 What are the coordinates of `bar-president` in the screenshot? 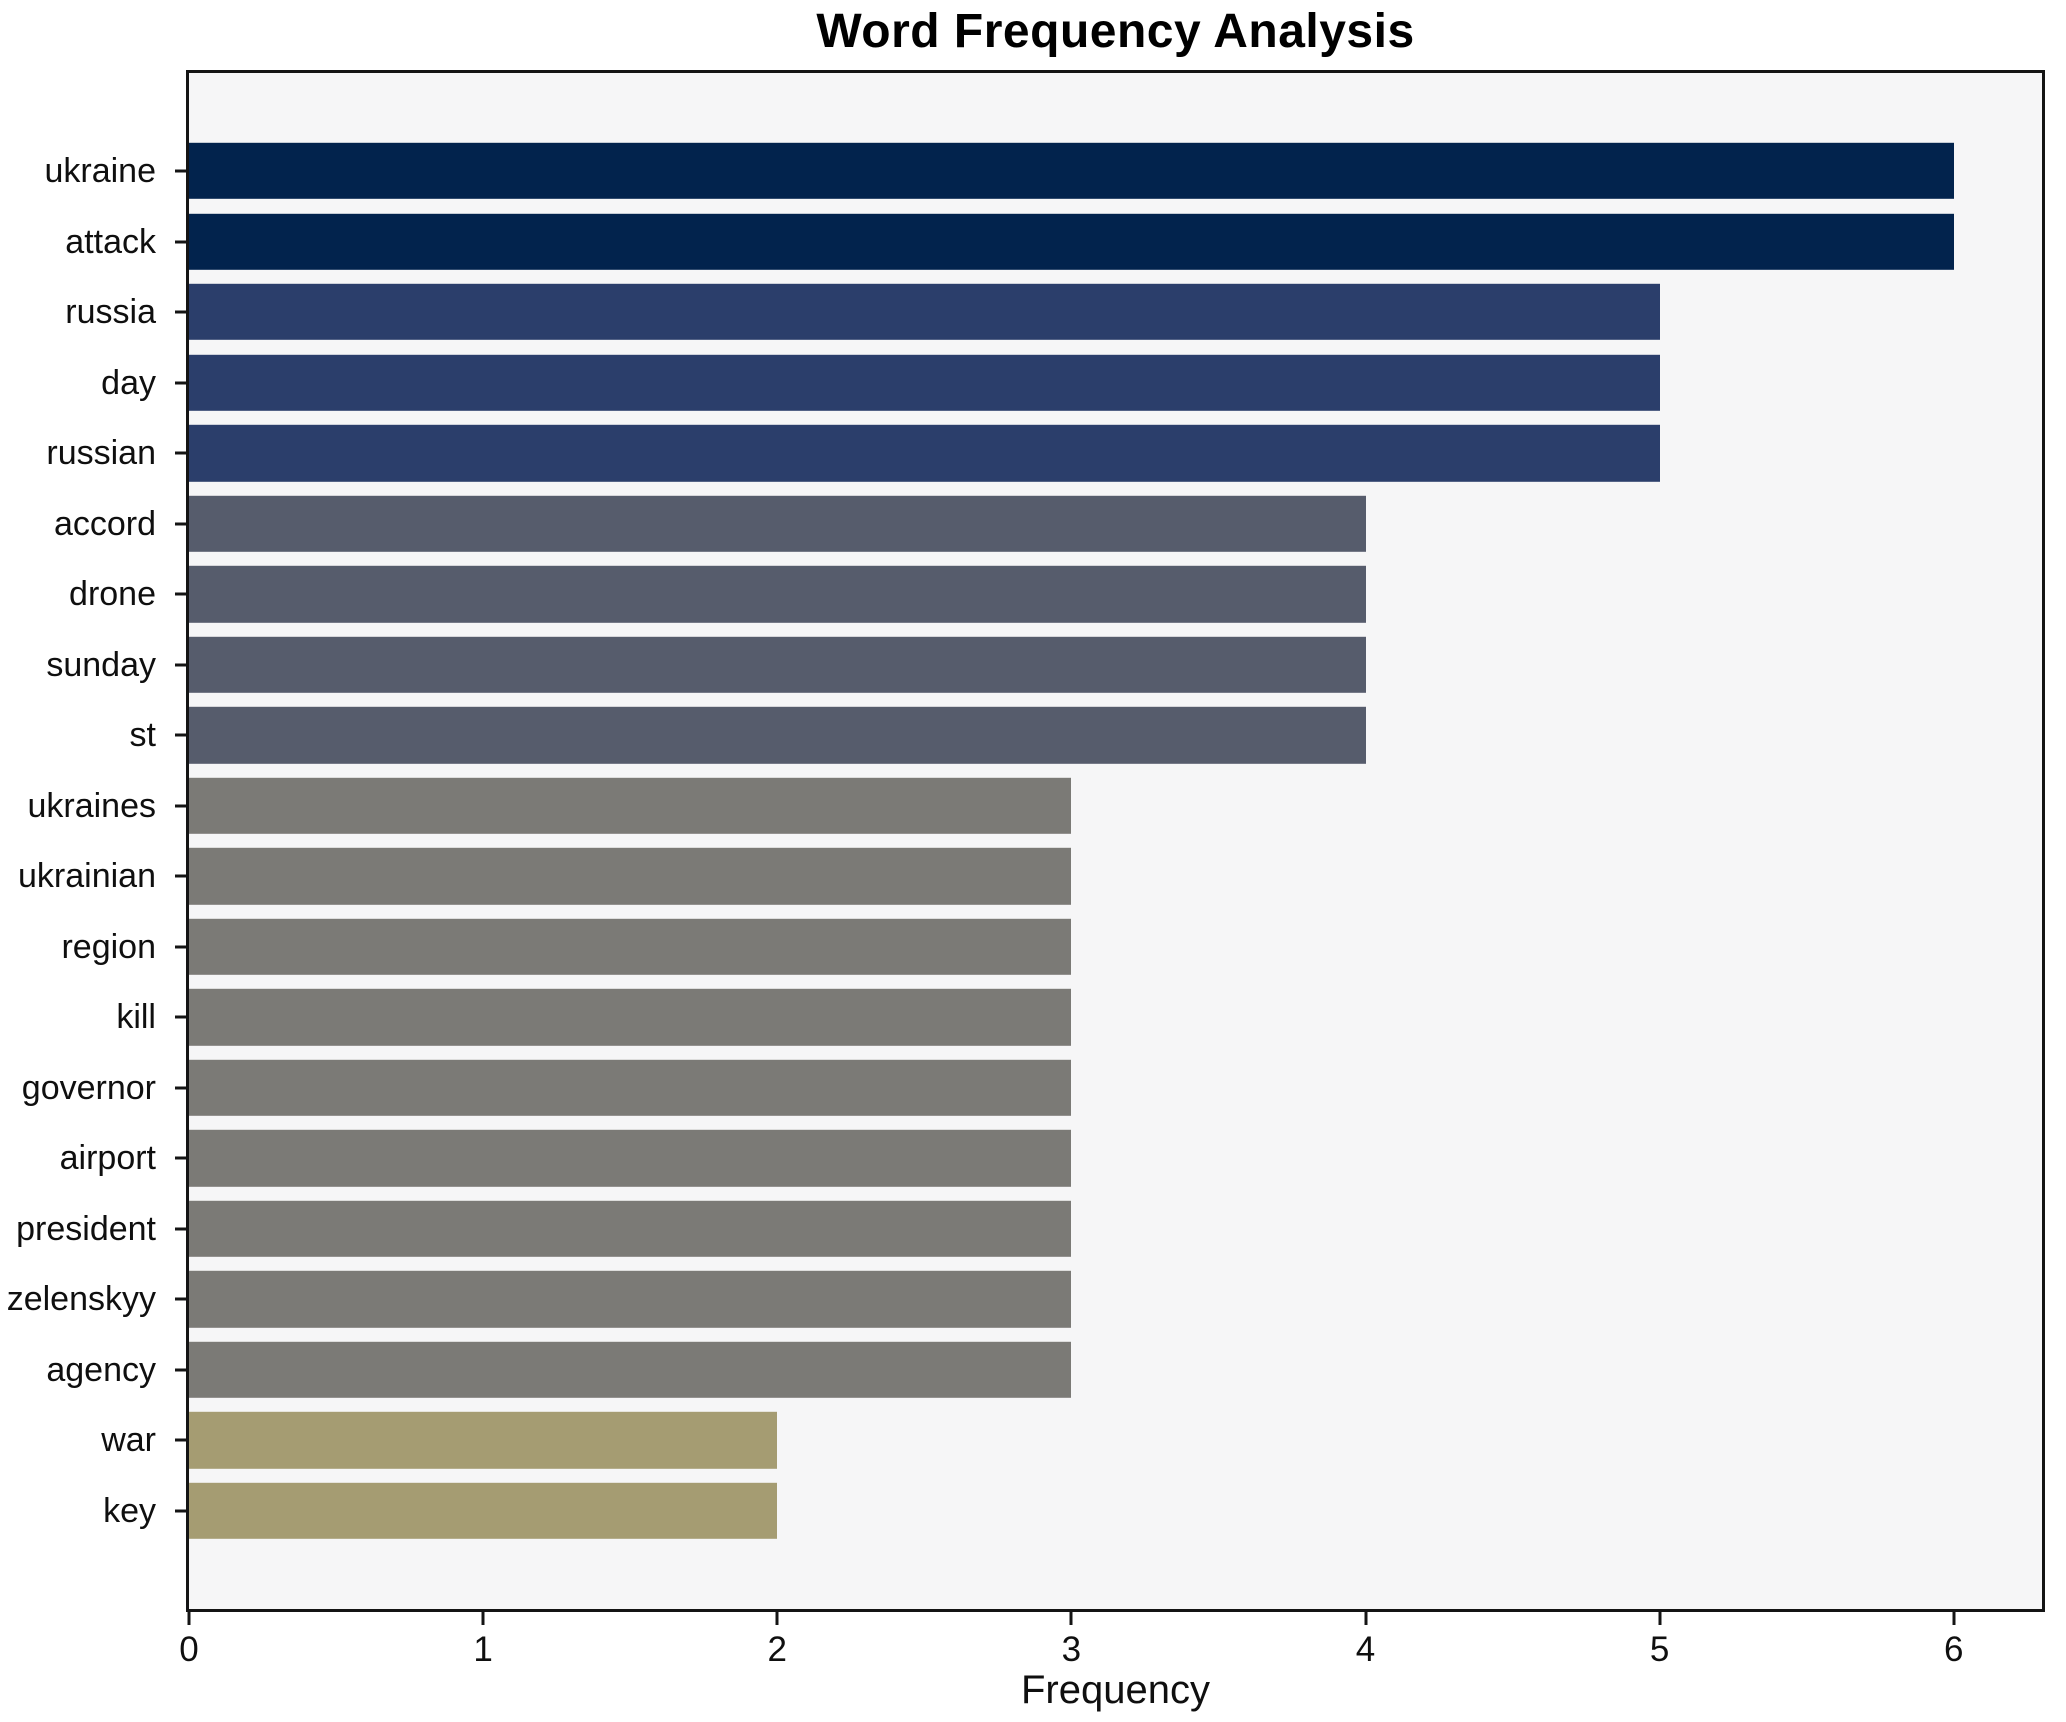 It's located at (630, 1229).